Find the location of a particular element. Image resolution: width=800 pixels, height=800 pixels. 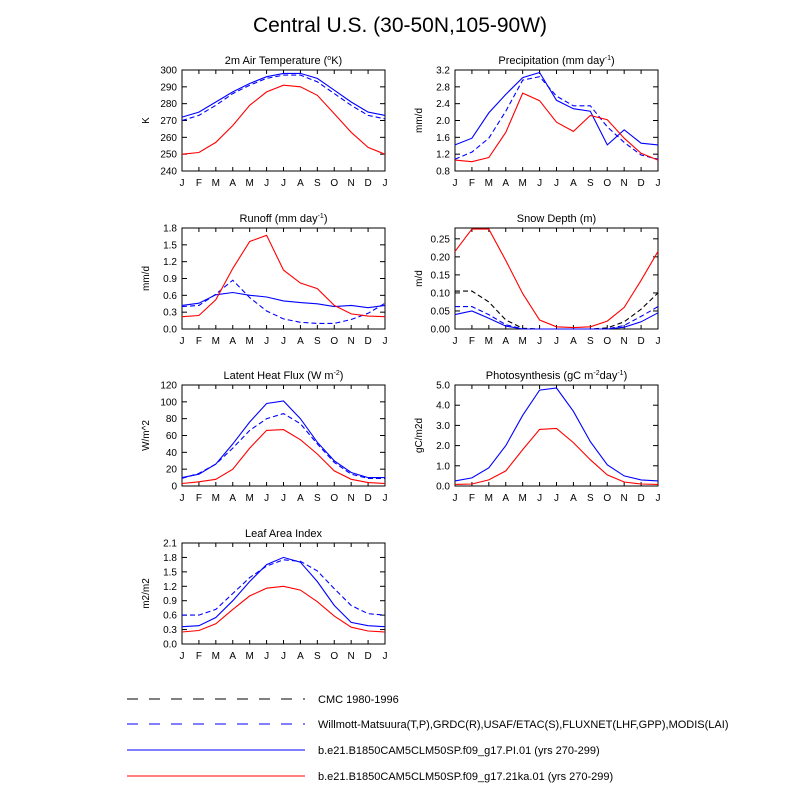

panel-title: Leaf Area Index is located at coordinates (284, 534).